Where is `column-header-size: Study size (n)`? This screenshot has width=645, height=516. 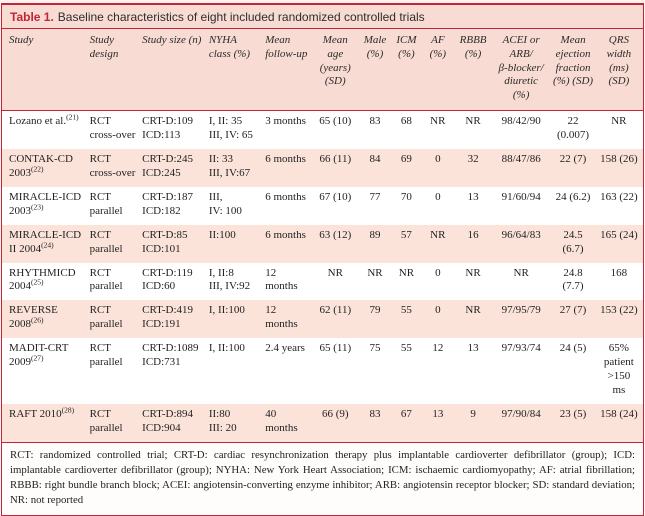 column-header-size: Study size (n) is located at coordinates (172, 70).